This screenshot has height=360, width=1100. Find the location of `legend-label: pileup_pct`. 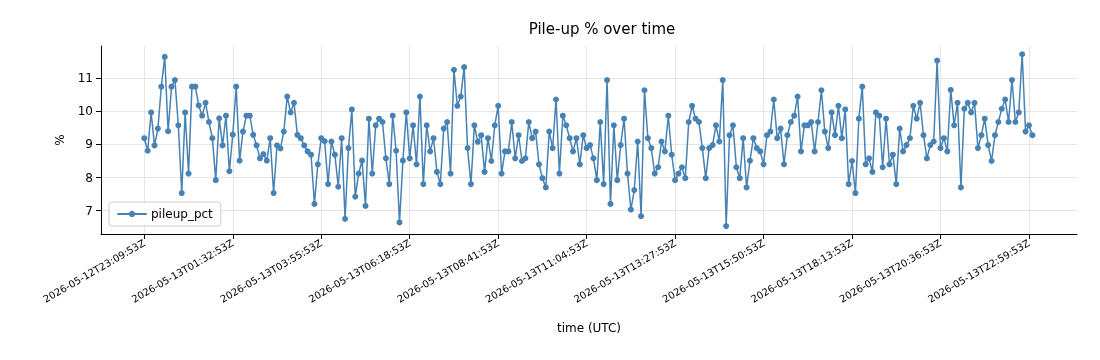

legend-label: pileup_pct is located at coordinates (182, 214).